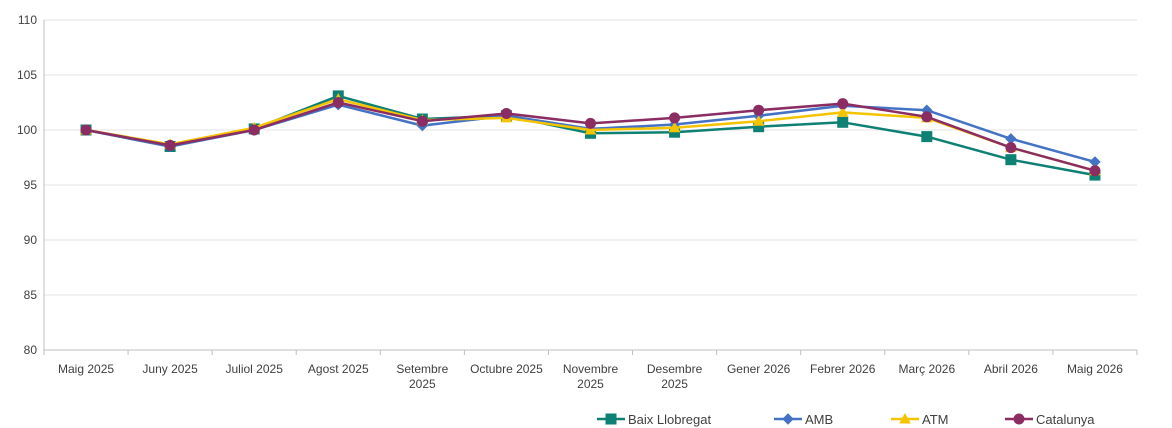 This screenshot has width=1172, height=428. What do you see at coordinates (31, 350) in the screenshot?
I see `y-tick-label: 80` at bounding box center [31, 350].